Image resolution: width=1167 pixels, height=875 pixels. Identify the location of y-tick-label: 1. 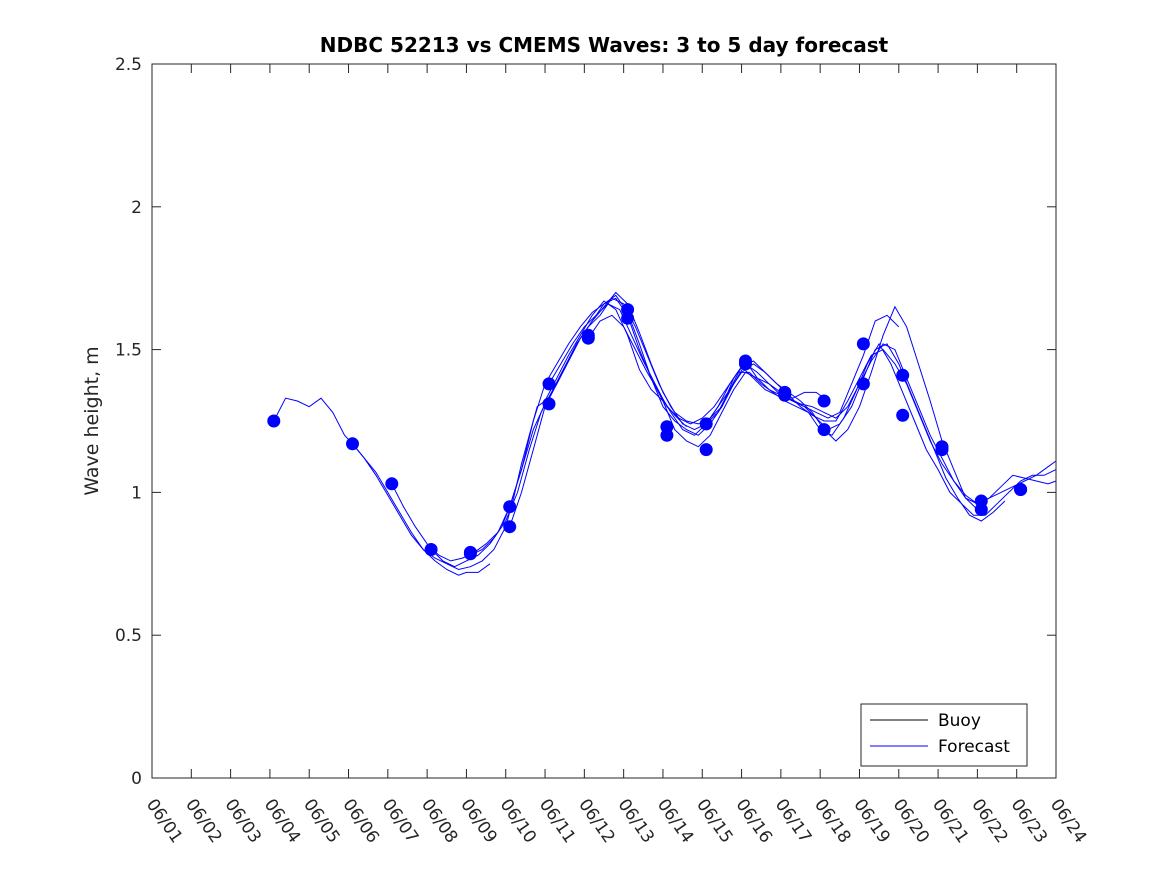
(136, 493).